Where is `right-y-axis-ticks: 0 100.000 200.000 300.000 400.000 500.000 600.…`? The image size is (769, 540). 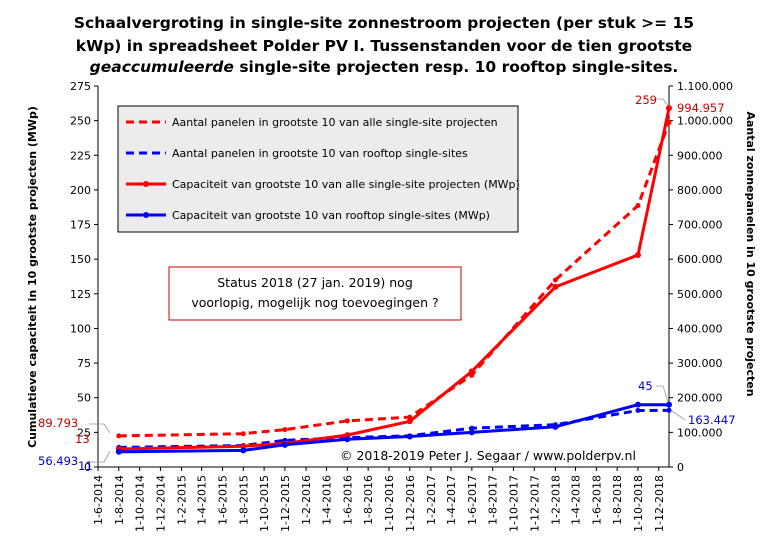
right-y-axis-ticks: 0 100.000 200.000 300.000 400.000 500.000 600.… is located at coordinates (701, 277).